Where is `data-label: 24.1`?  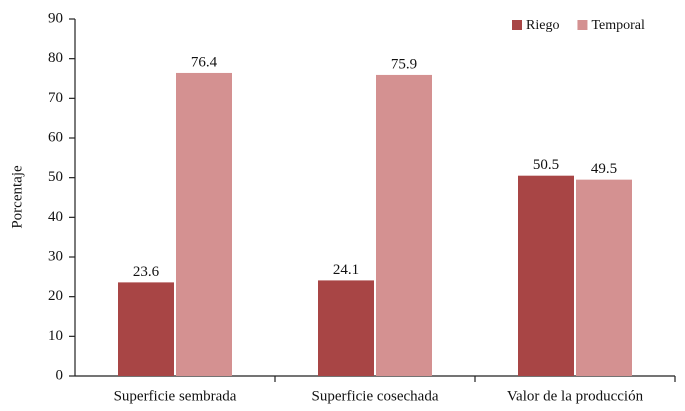 data-label: 24.1 is located at coordinates (346, 270).